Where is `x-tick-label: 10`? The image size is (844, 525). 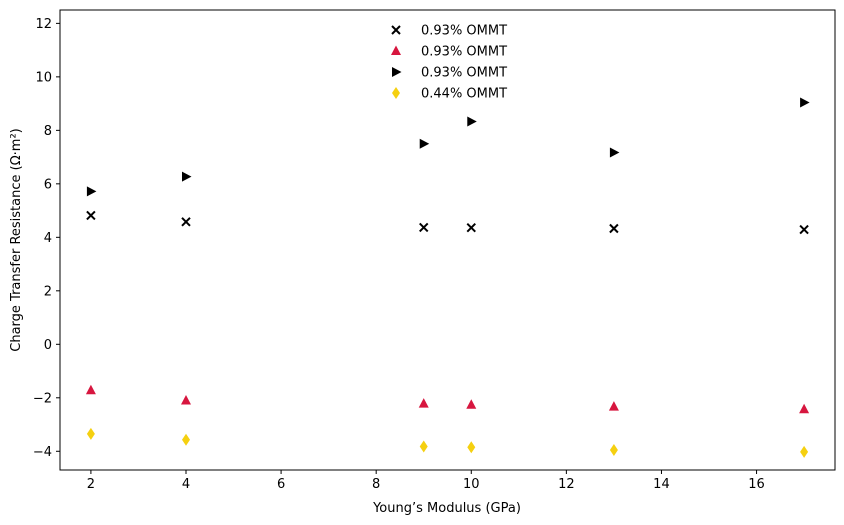 x-tick-label: 10 is located at coordinates (471, 484).